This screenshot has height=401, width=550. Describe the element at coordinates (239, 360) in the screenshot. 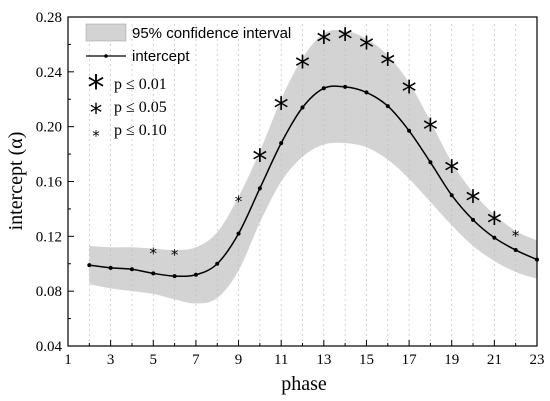

I see `x-tick-label: 9` at that location.